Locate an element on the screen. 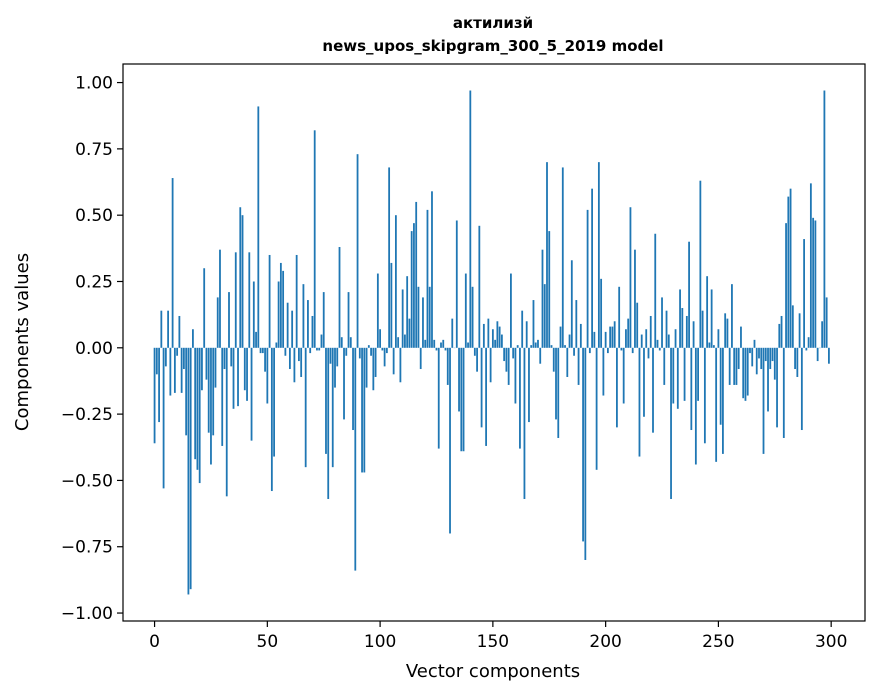  y-tick-label: 0.00 is located at coordinates (94, 349).